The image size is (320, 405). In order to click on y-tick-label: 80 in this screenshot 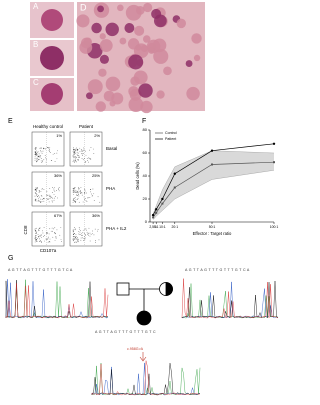, I will do `click(145, 129)`.